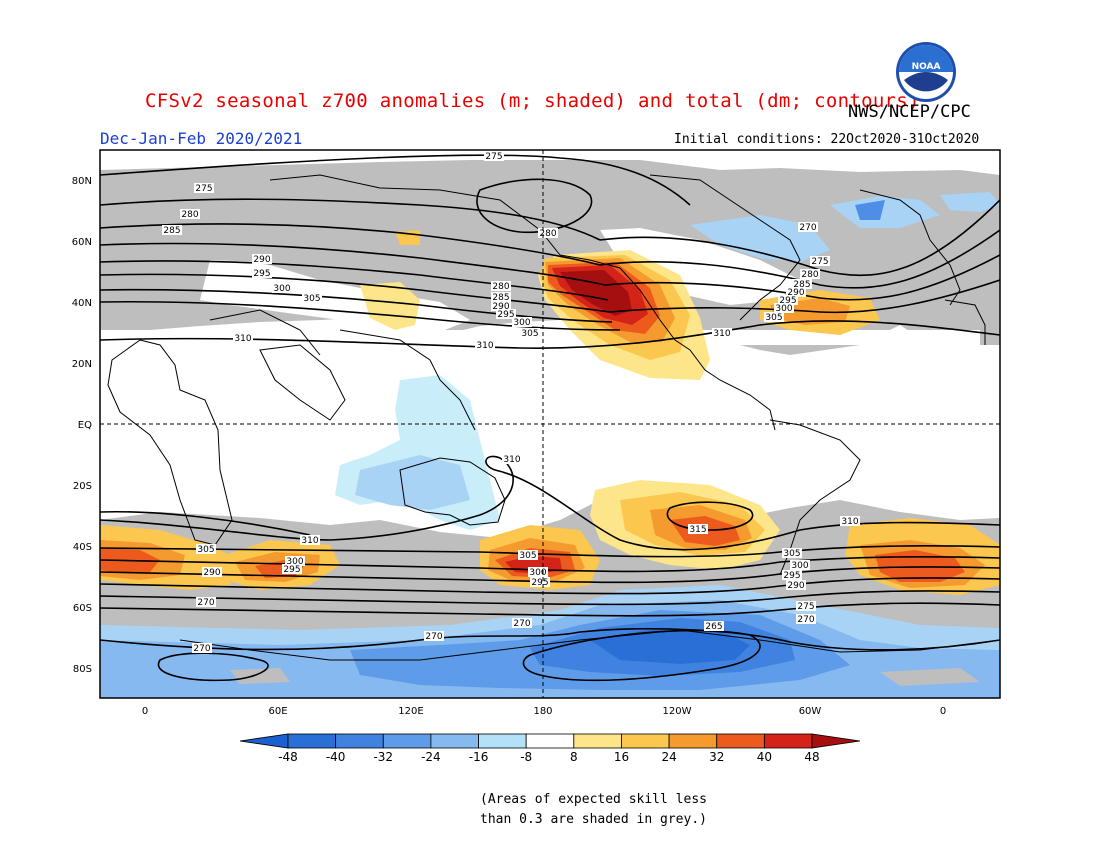 This screenshot has height=850, width=1100. What do you see at coordinates (827, 139) in the screenshot?
I see `initial-conditions-label: Initial conditions: 22Oct2020-31Oct2020` at bounding box center [827, 139].